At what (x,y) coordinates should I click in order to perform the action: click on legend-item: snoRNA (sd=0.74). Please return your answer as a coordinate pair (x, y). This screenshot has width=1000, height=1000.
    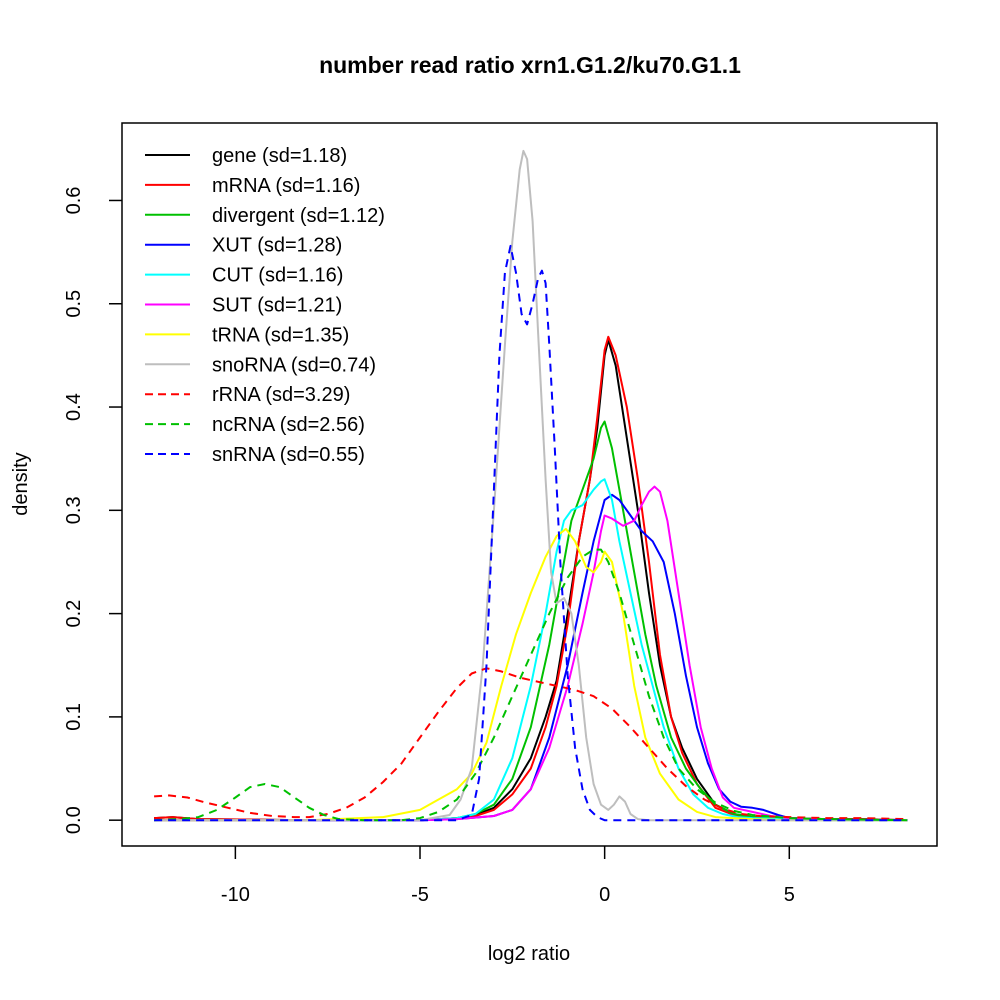
    Looking at the image, I should click on (260, 365).